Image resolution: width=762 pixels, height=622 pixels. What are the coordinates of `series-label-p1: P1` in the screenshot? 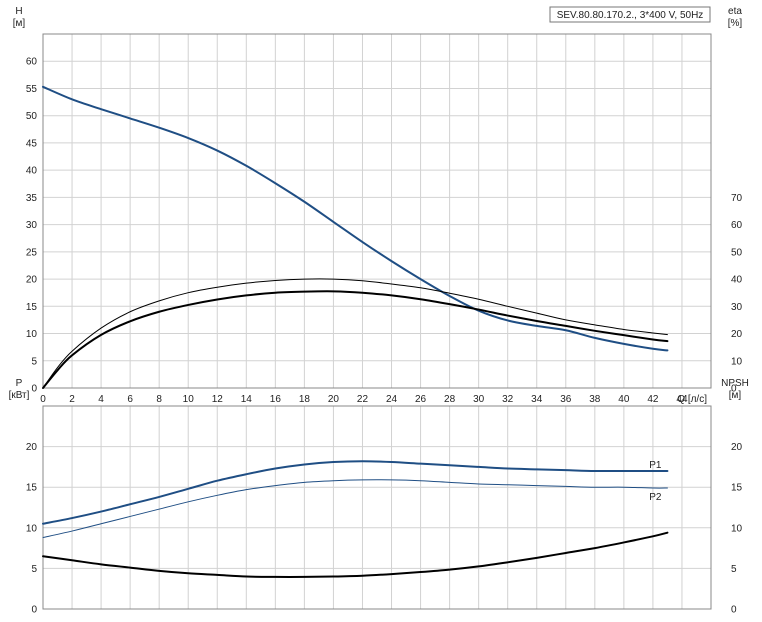 It's located at (655, 465).